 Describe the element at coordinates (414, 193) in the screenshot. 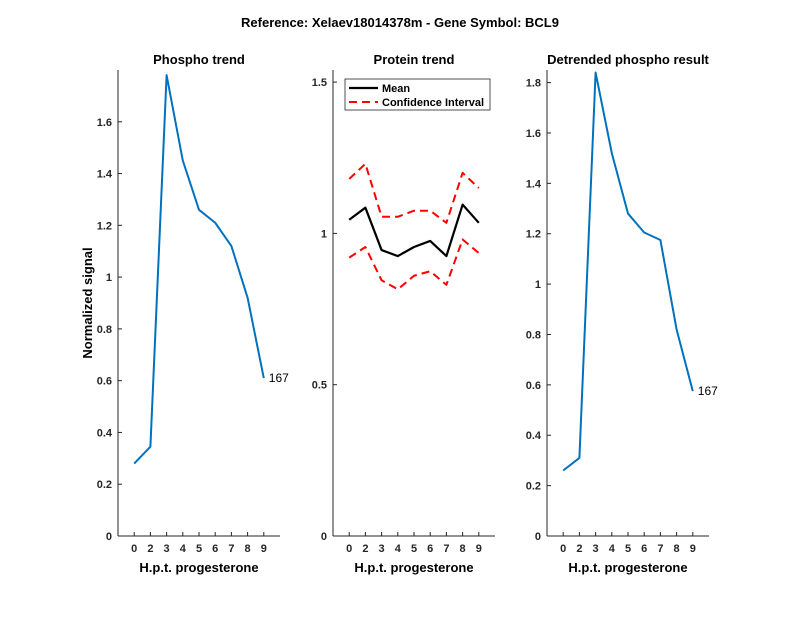

I see `ci-upper-line` at that location.